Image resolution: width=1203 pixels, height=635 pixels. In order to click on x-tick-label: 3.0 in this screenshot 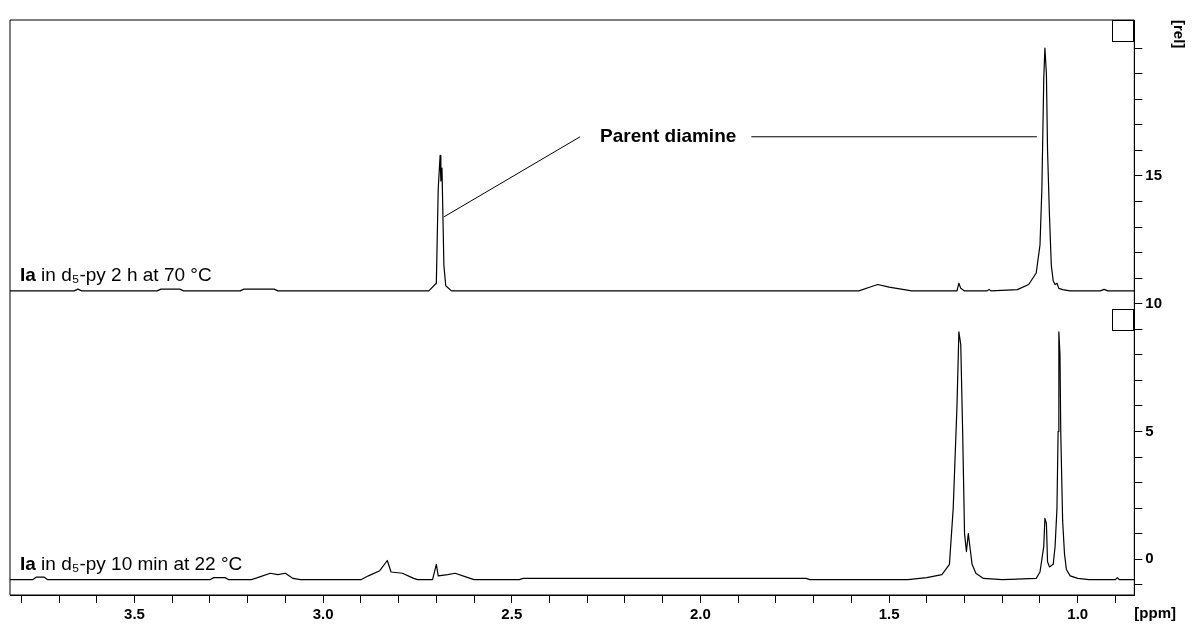, I will do `click(323, 614)`.